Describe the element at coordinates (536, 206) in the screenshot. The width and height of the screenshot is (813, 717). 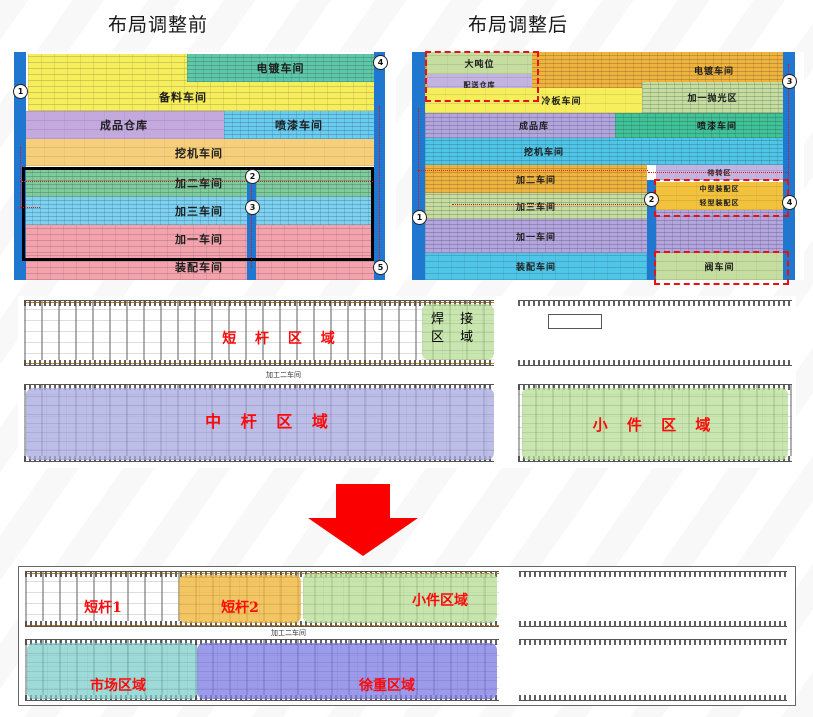
I see `zone-after-jiasan: 加三车间` at that location.